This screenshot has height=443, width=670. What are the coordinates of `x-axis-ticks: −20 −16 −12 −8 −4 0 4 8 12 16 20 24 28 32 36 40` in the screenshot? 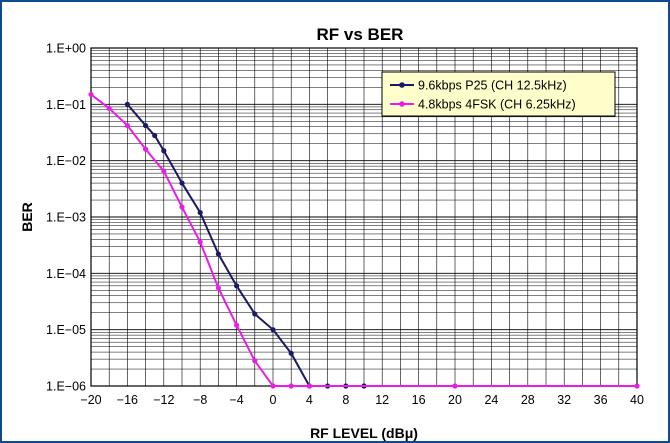 It's located at (362, 400).